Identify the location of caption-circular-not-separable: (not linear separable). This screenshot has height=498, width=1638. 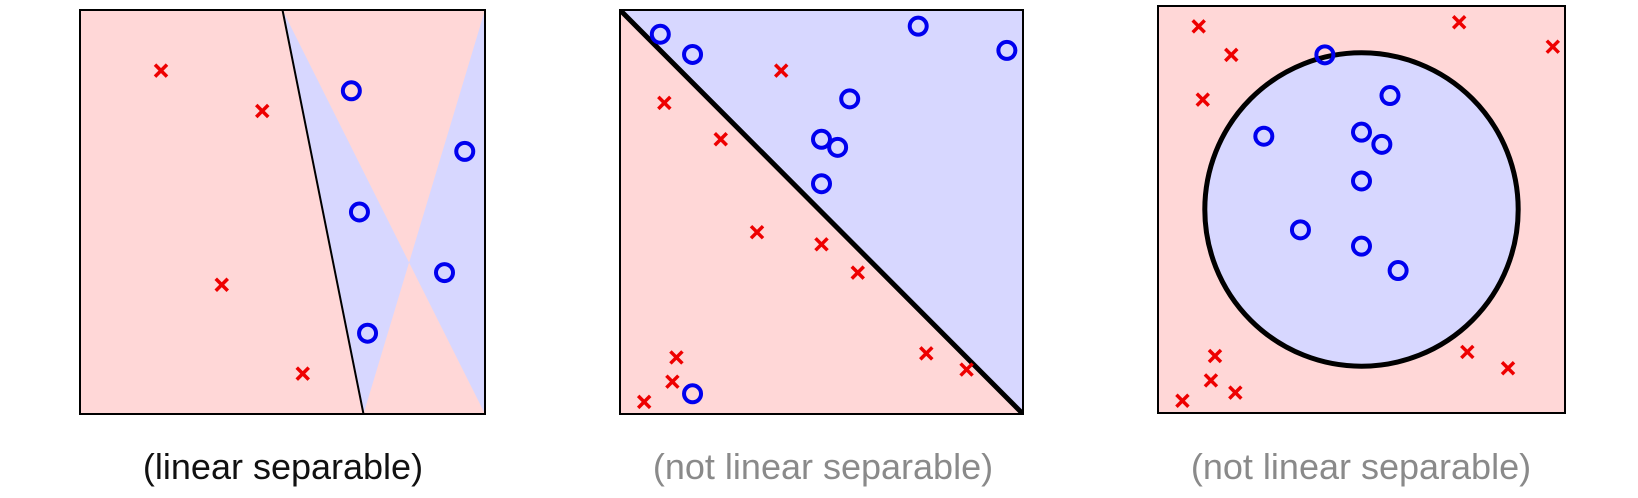
(1361, 466).